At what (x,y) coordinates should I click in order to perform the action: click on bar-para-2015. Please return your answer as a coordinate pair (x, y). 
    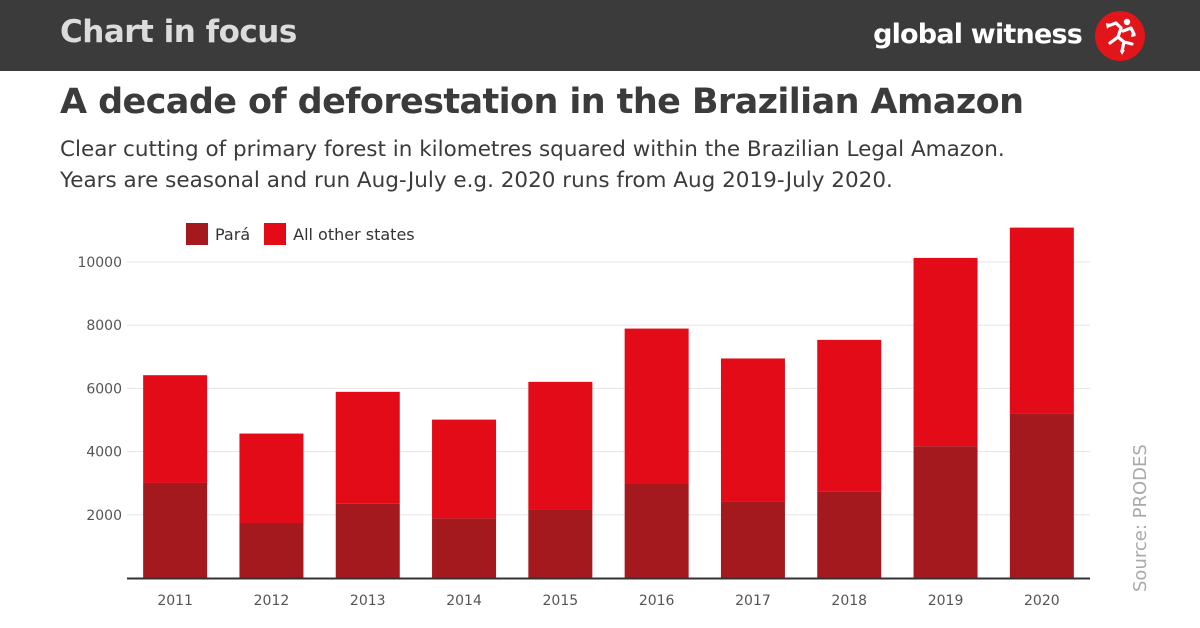
    Looking at the image, I should click on (560, 543).